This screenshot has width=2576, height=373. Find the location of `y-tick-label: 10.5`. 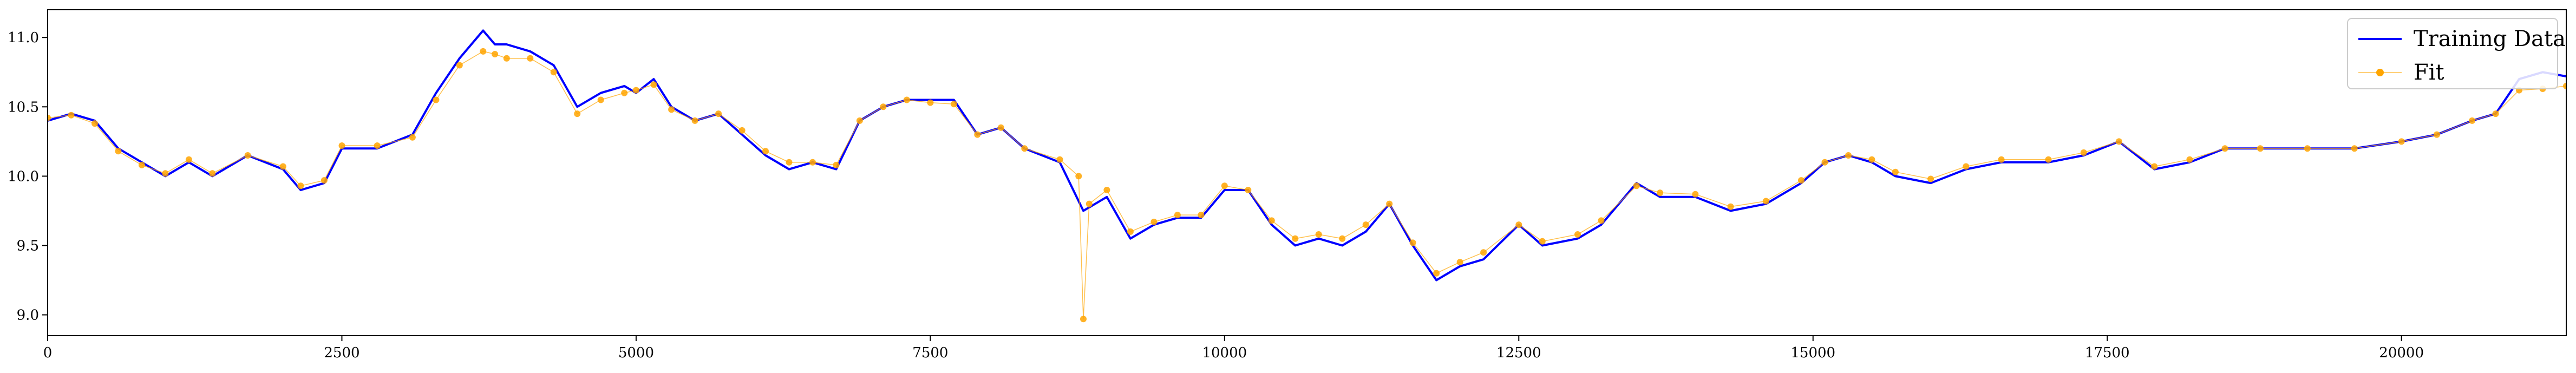

y-tick-label: 10.5 is located at coordinates (23, 107).